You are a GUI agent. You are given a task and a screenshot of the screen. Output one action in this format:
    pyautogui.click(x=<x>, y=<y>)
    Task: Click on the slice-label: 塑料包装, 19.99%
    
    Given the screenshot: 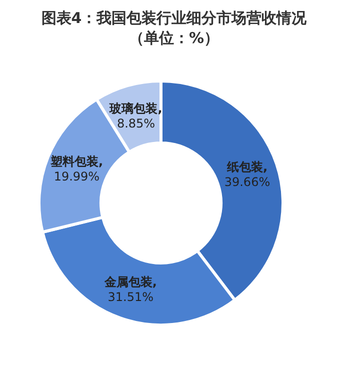 What is the action you would take?
    pyautogui.click(x=76, y=169)
    